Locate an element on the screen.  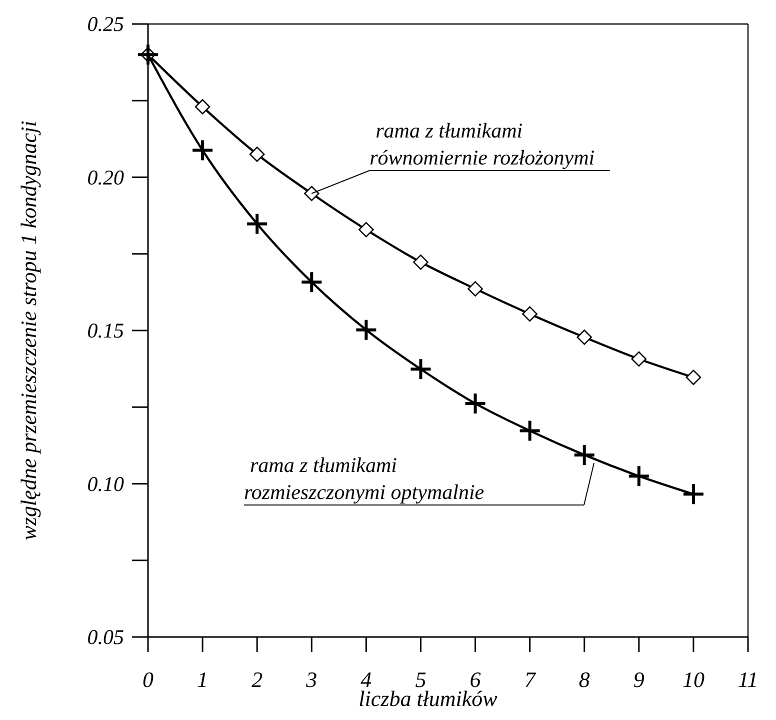
x-tick-label: 1 is located at coordinates (202, 679).